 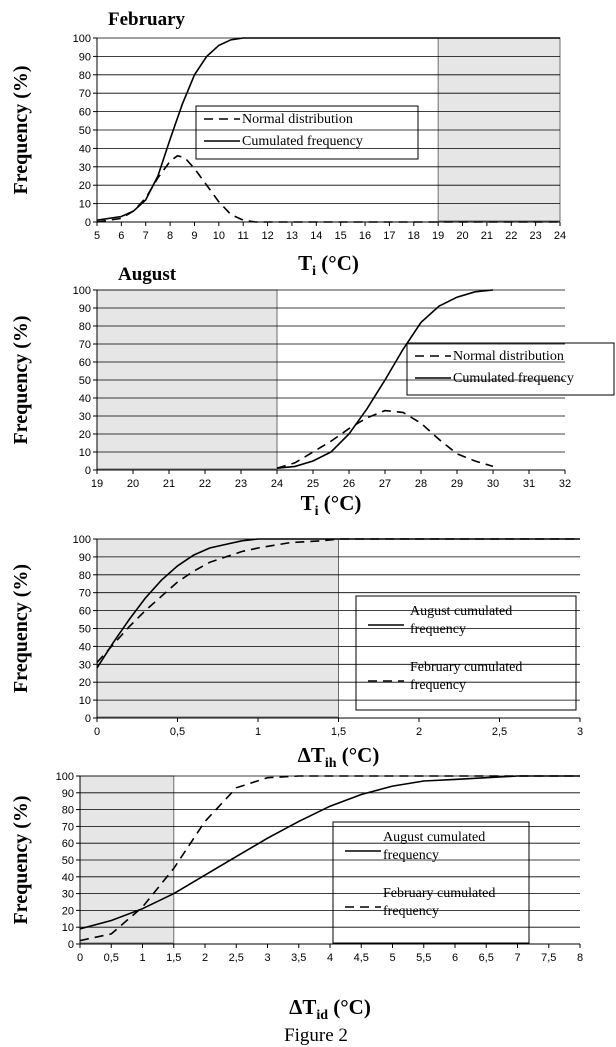 I want to click on chart-title: February, so click(x=147, y=19).